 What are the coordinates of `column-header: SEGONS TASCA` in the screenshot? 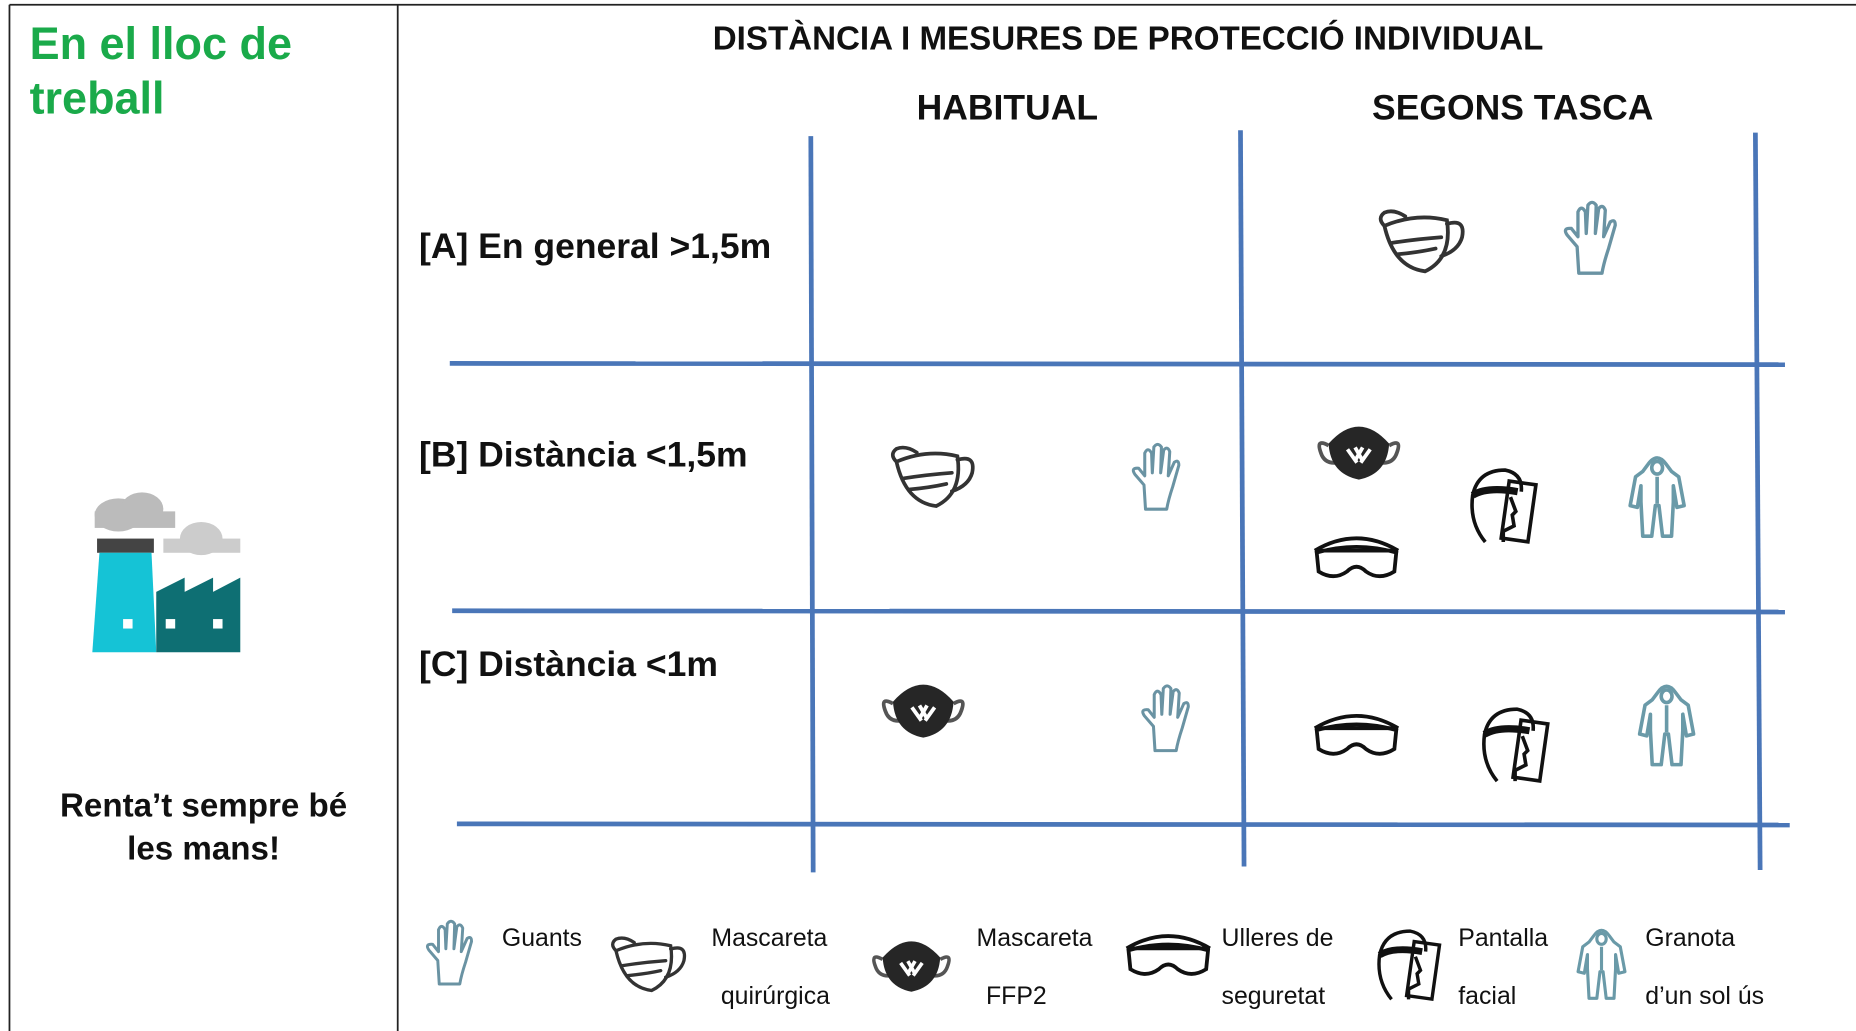 It's located at (1512, 108).